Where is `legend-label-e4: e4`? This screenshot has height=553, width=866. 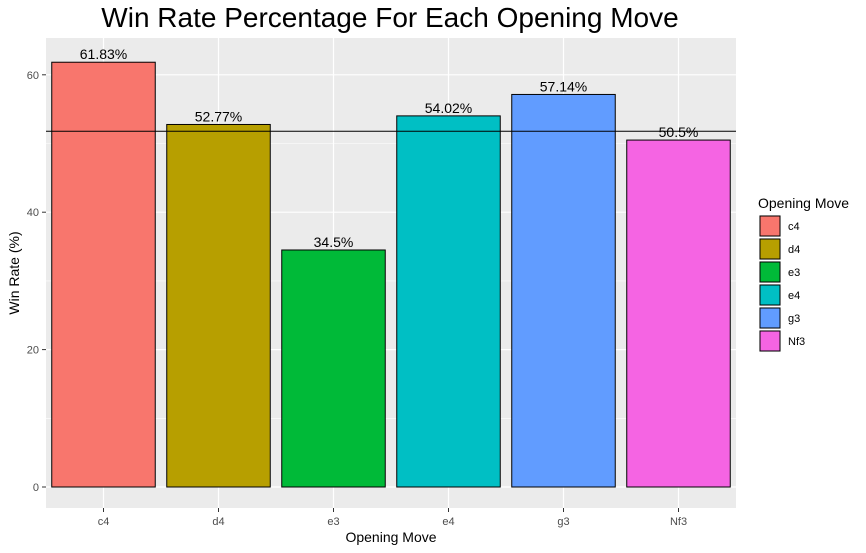 legend-label-e4: e4 is located at coordinates (794, 296).